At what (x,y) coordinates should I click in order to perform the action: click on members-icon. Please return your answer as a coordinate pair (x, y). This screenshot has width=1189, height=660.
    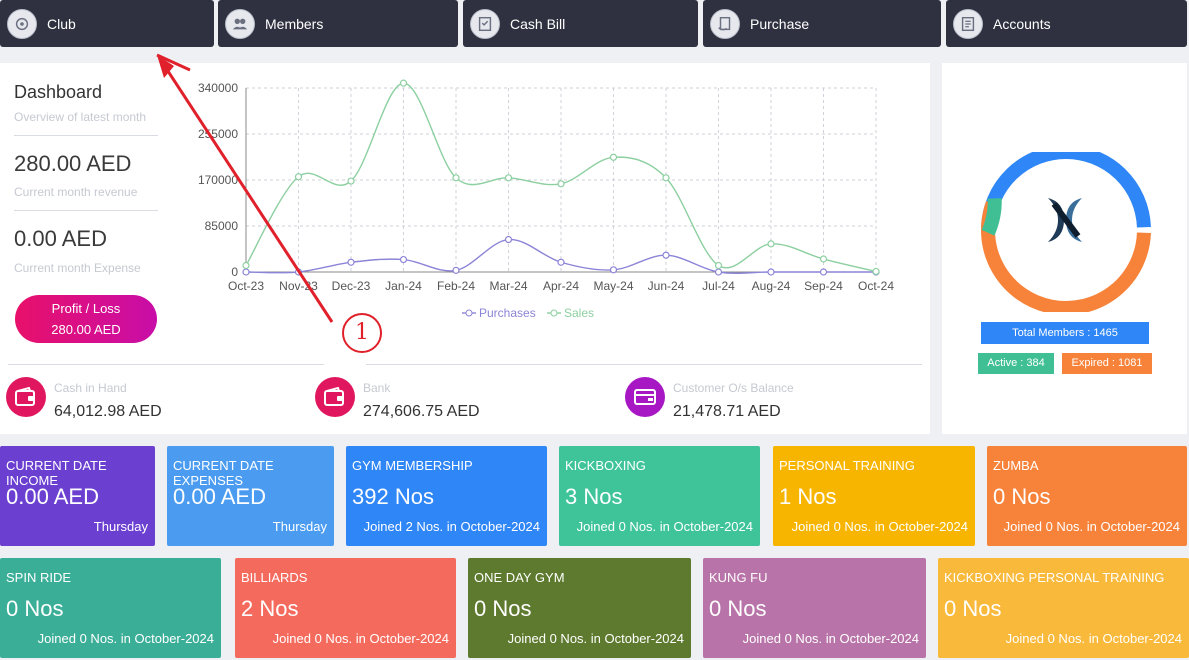
    Looking at the image, I should click on (240, 23).